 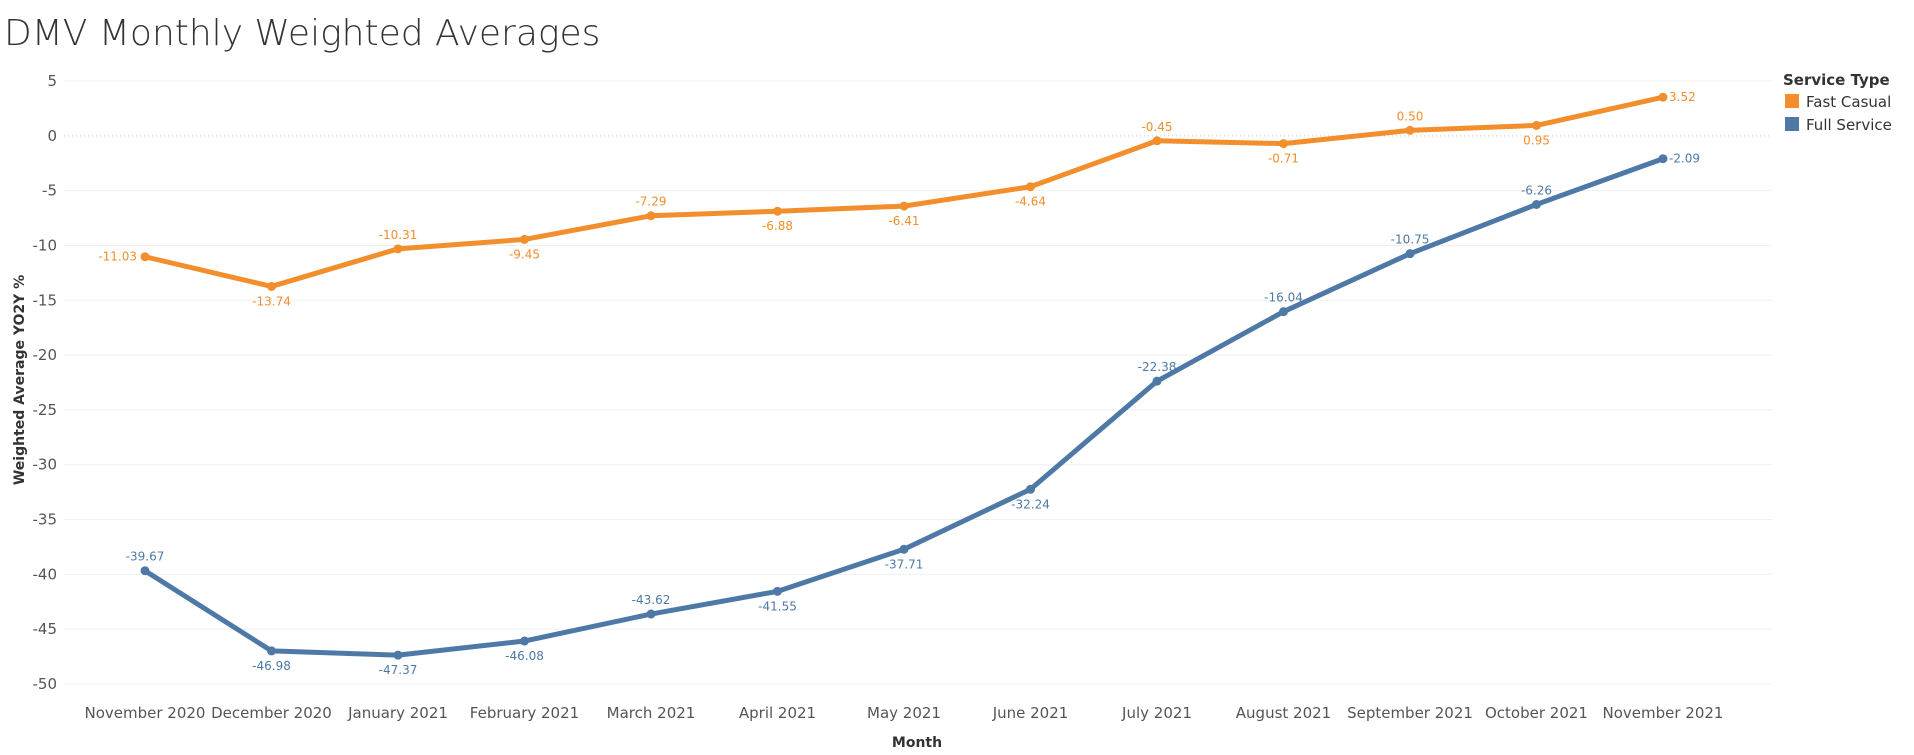 What do you see at coordinates (917, 743) in the screenshot?
I see `x-axis-label: Month` at bounding box center [917, 743].